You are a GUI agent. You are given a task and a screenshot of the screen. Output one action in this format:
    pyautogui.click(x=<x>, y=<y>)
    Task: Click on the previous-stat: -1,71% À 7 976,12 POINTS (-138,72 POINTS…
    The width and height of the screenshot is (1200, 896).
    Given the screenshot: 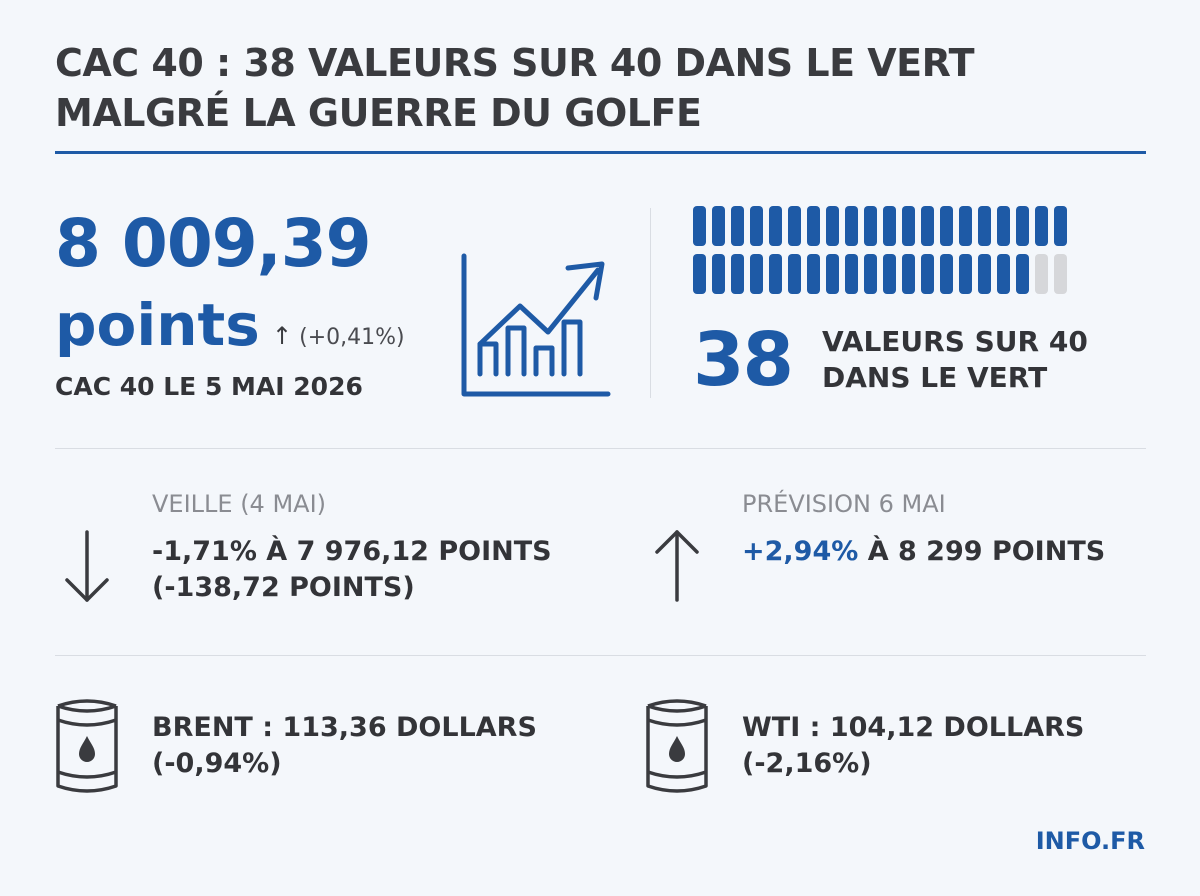 What is the action you would take?
    pyautogui.click(x=352, y=570)
    